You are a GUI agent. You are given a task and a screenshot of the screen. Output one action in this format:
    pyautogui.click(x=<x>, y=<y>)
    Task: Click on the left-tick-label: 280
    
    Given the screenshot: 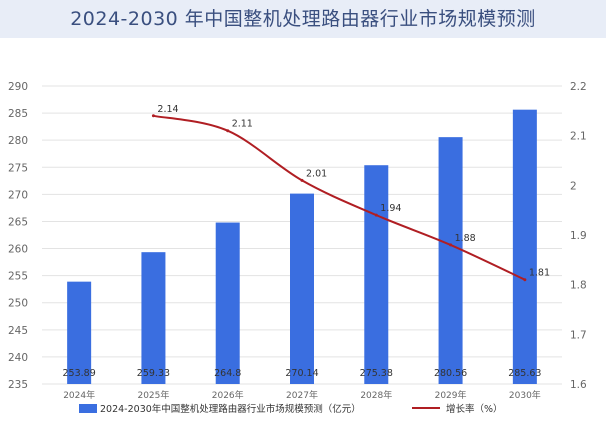 What is the action you would take?
    pyautogui.click(x=18, y=141)
    